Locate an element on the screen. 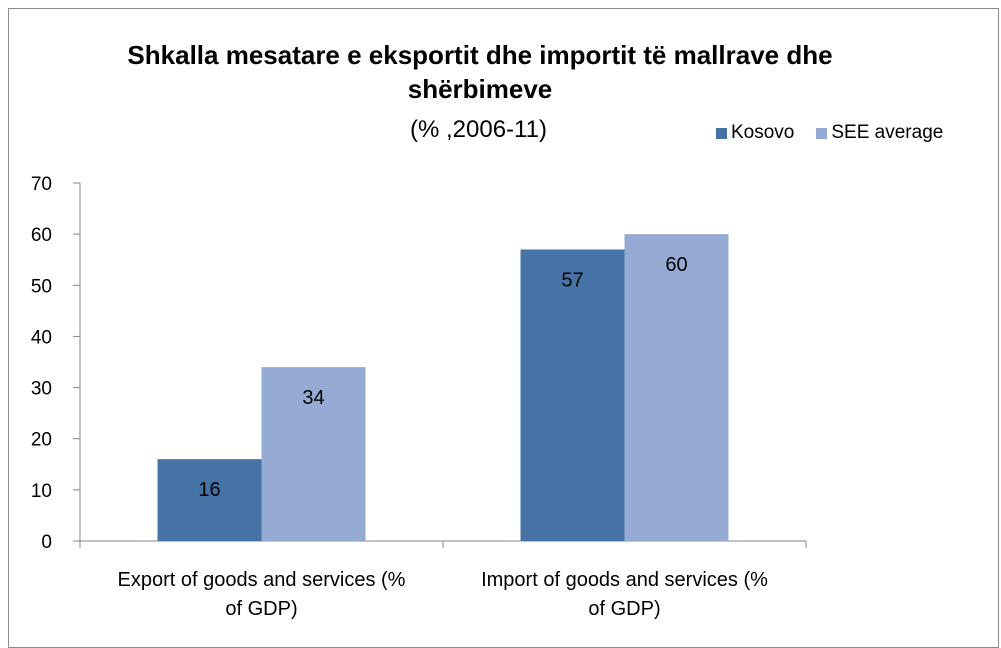 The image size is (1001, 648). x-category-label: Export of goods and services (% is located at coordinates (262, 580).